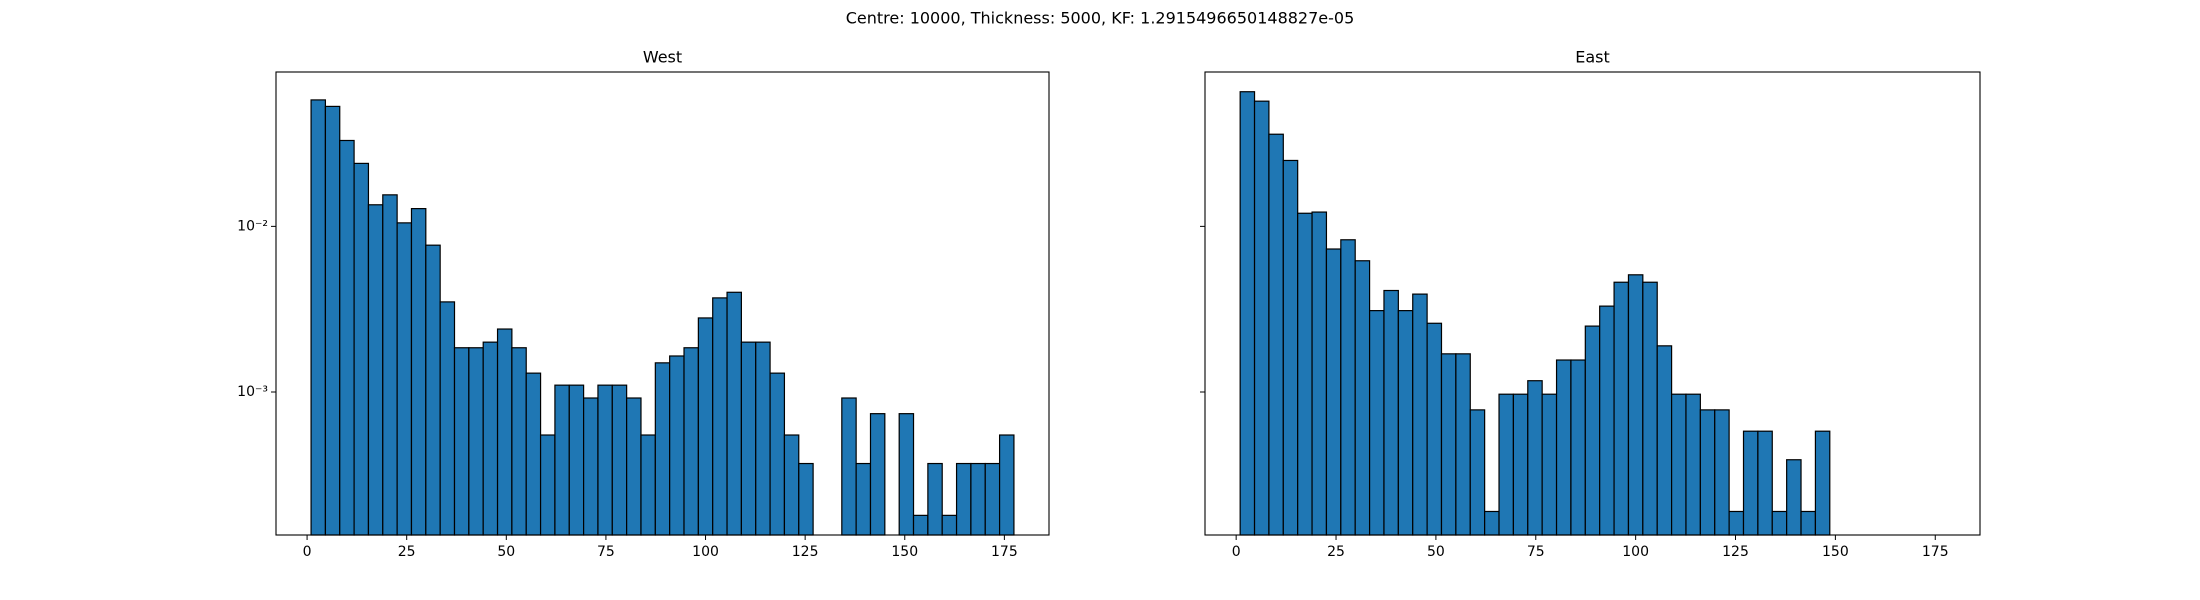  I want to click on axes-title: East, so click(1592, 57).